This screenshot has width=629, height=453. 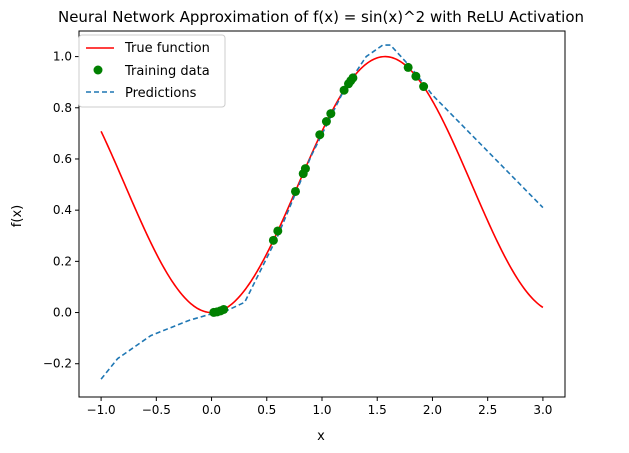 I want to click on legend: True function Training data Predictions, so click(x=152, y=71).